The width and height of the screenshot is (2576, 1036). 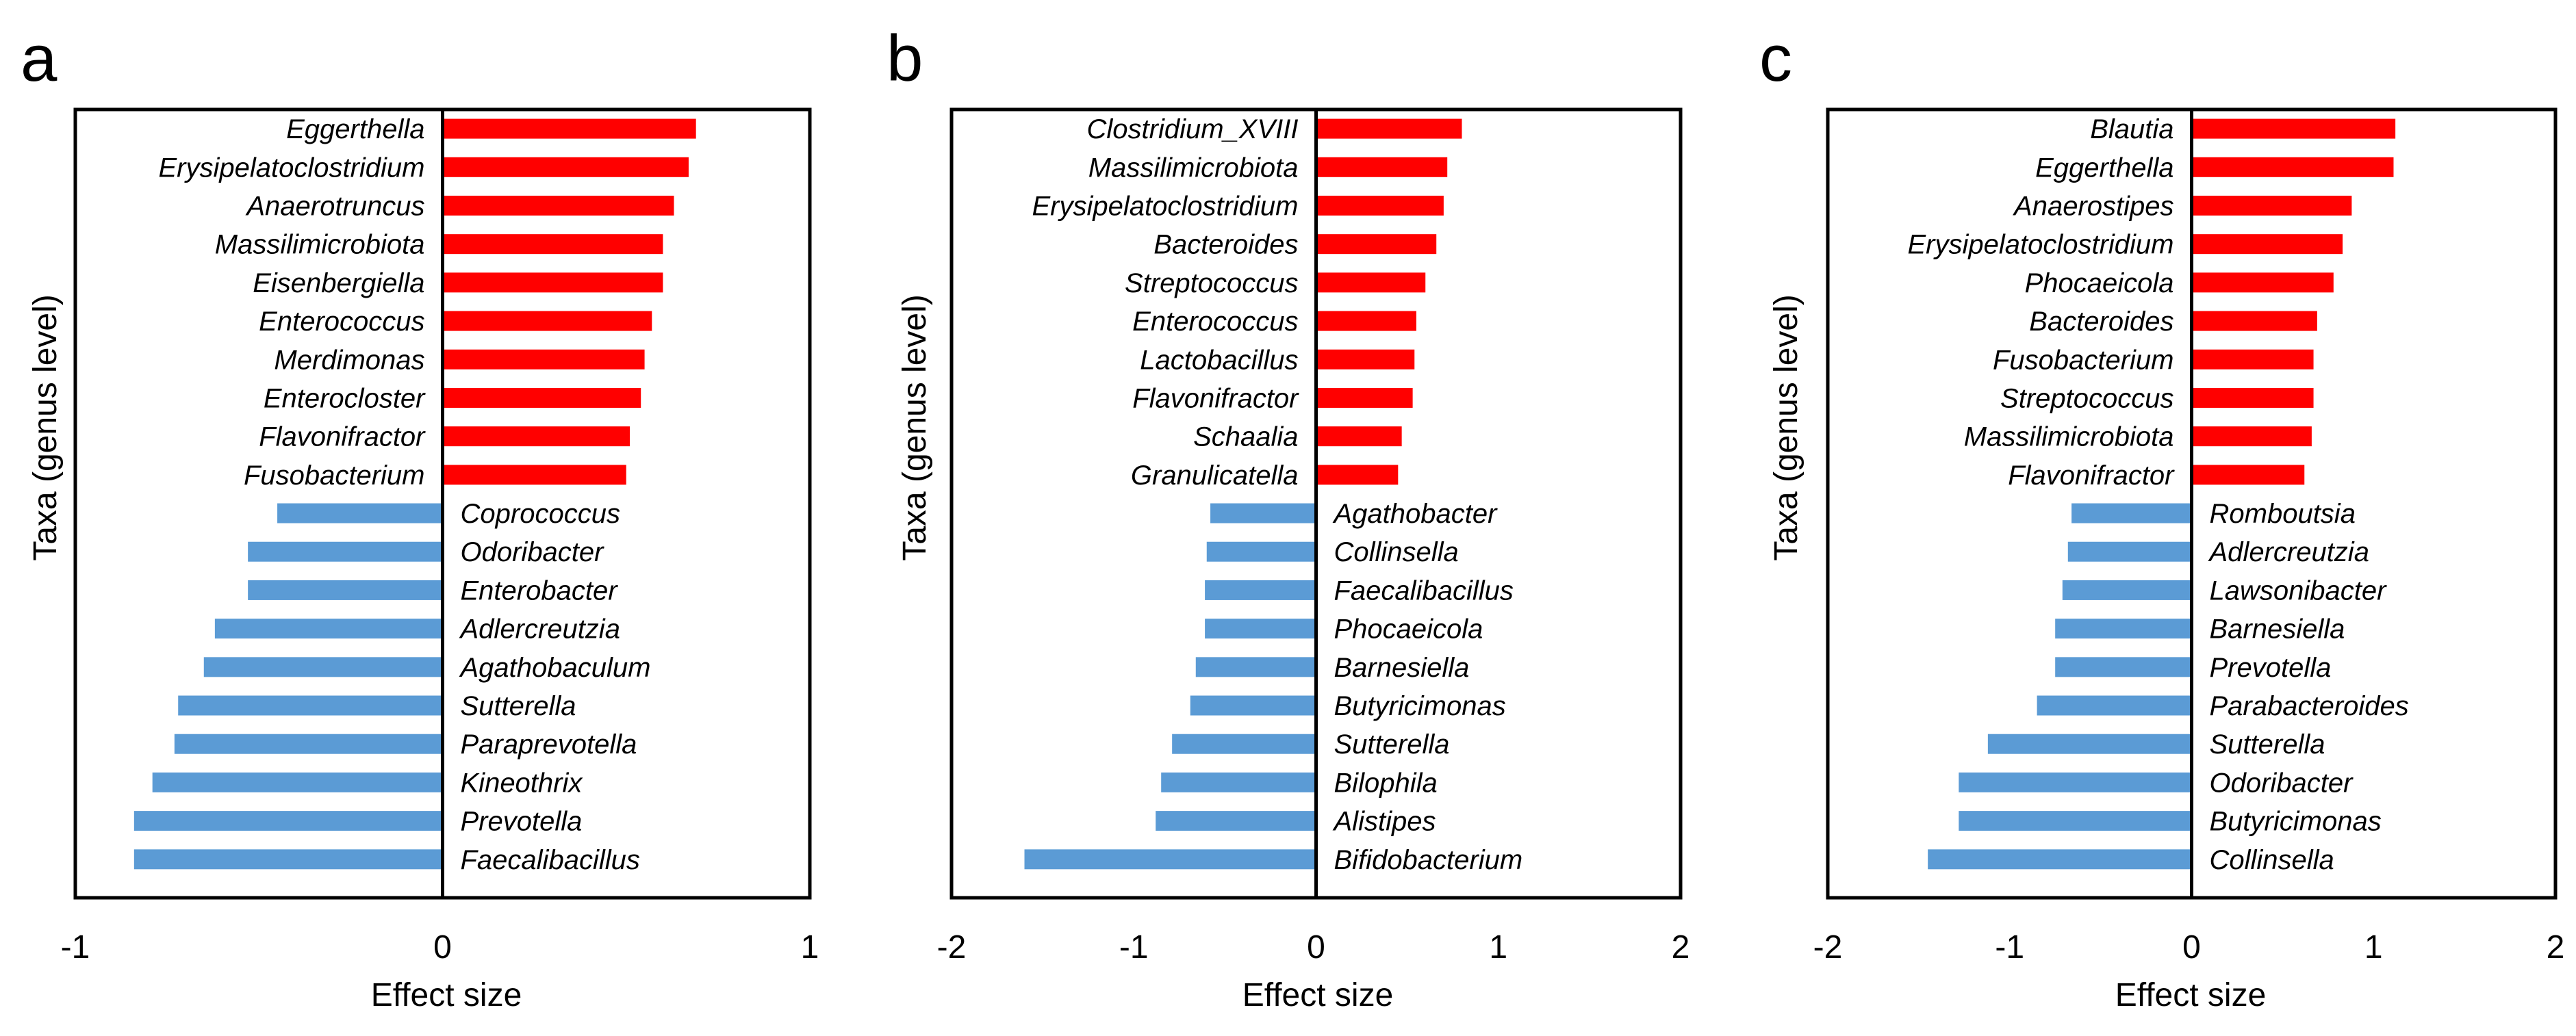 I want to click on taxon-label: Clostridium_XVIII, so click(x=1193, y=129).